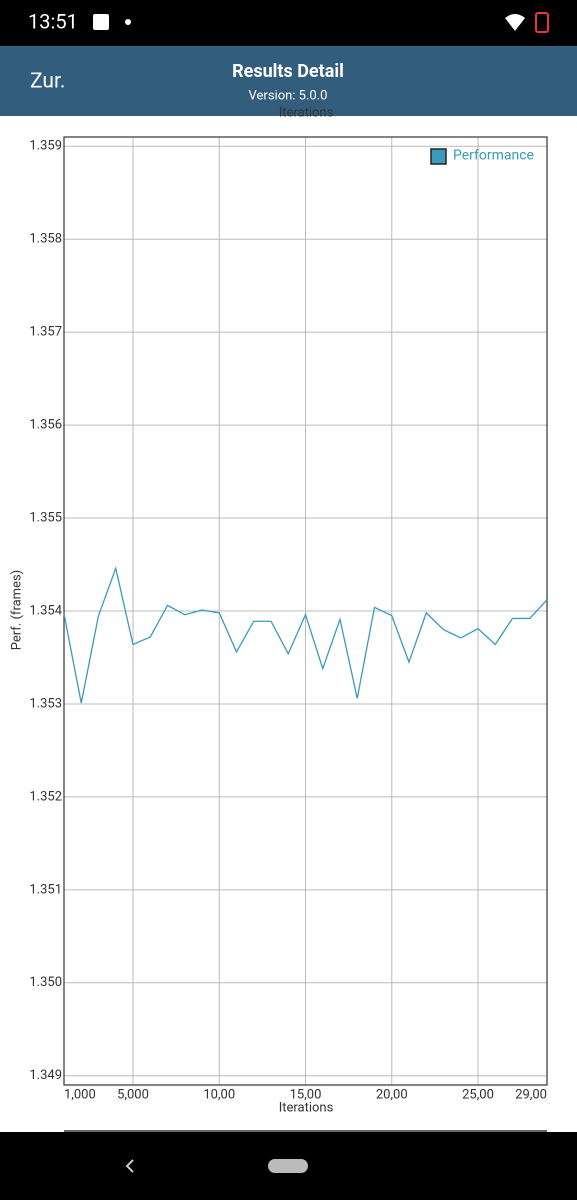  I want to click on wifi-icon, so click(515, 22).